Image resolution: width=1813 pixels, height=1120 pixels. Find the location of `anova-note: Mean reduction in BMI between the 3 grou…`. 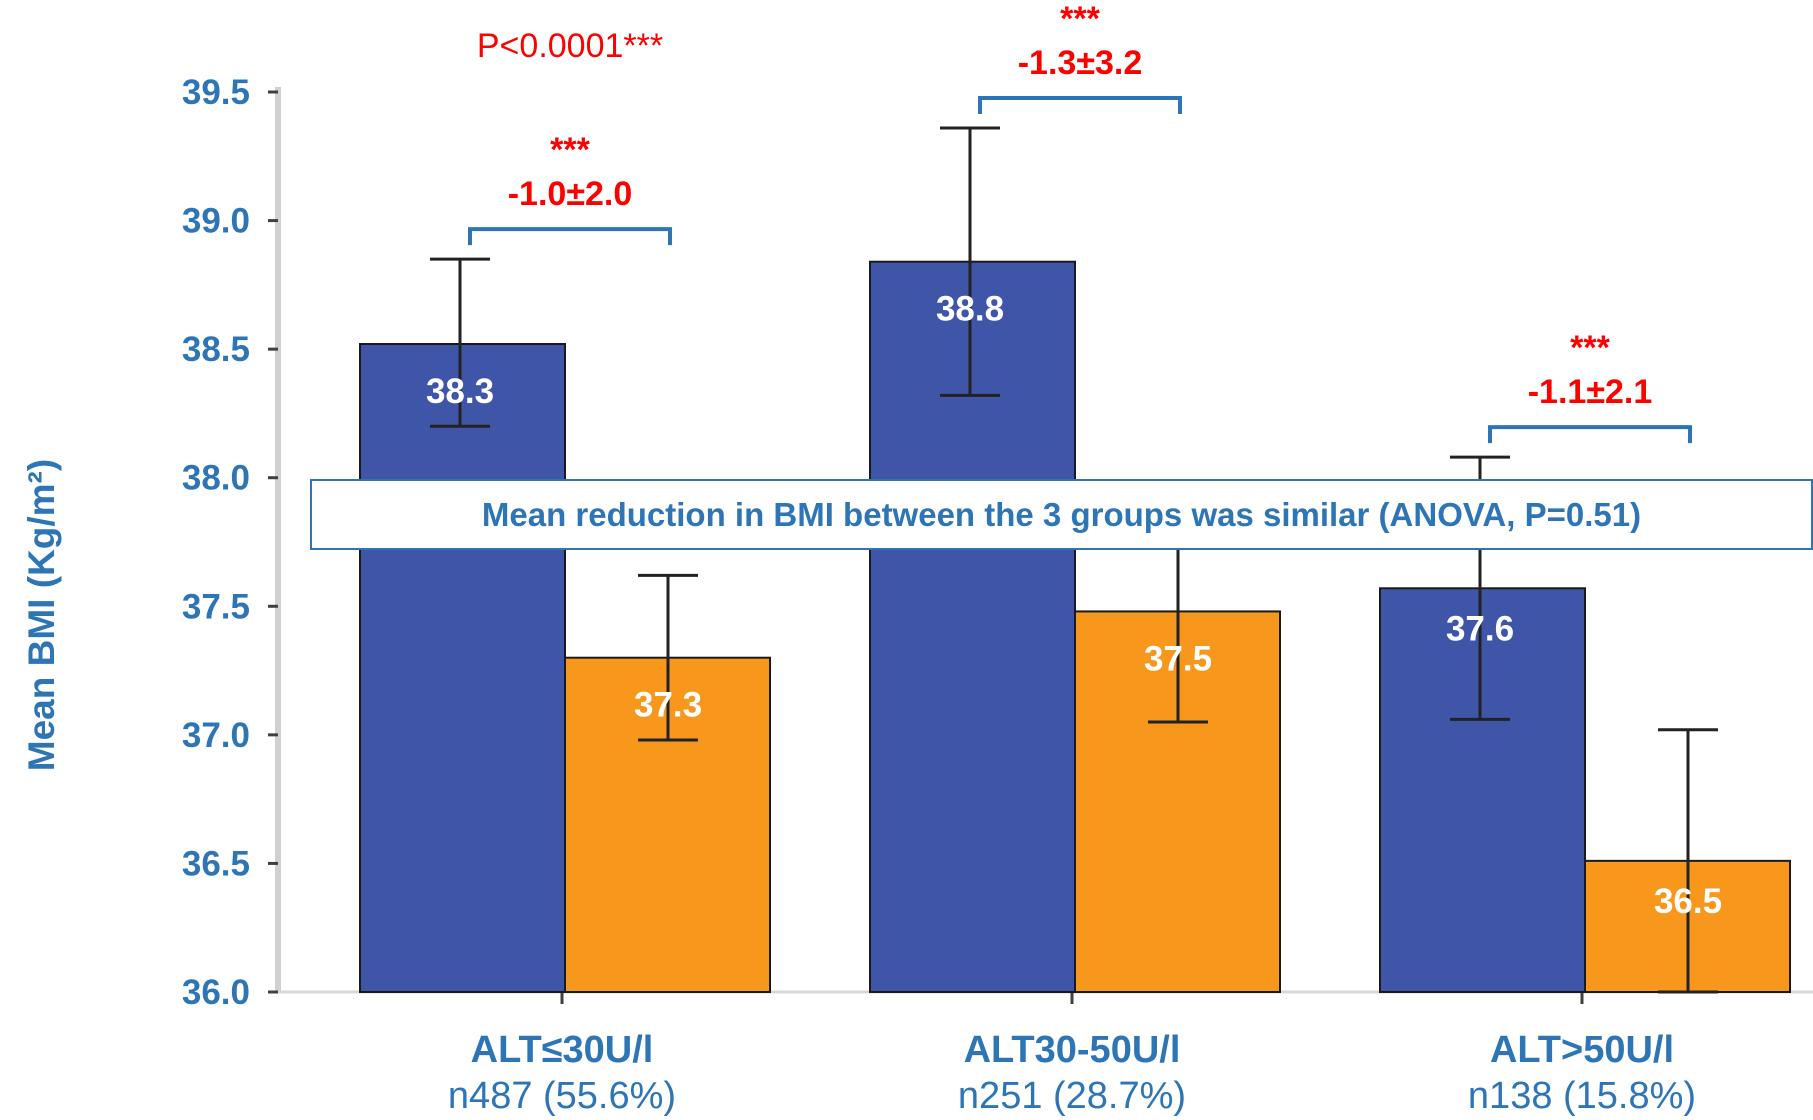

anova-note: Mean reduction in BMI between the 3 grou… is located at coordinates (1061, 514).